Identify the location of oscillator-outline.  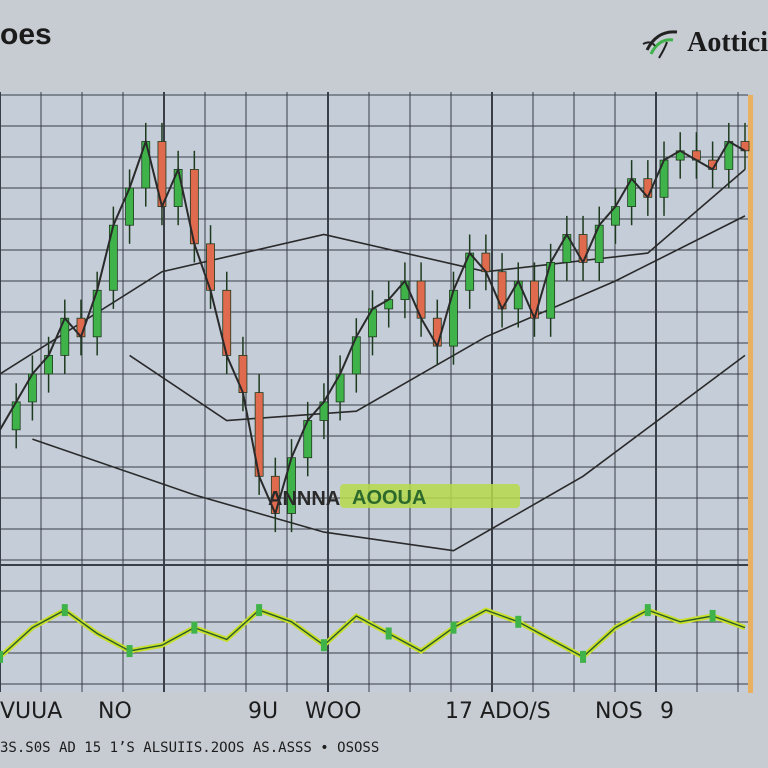
(373, 633).